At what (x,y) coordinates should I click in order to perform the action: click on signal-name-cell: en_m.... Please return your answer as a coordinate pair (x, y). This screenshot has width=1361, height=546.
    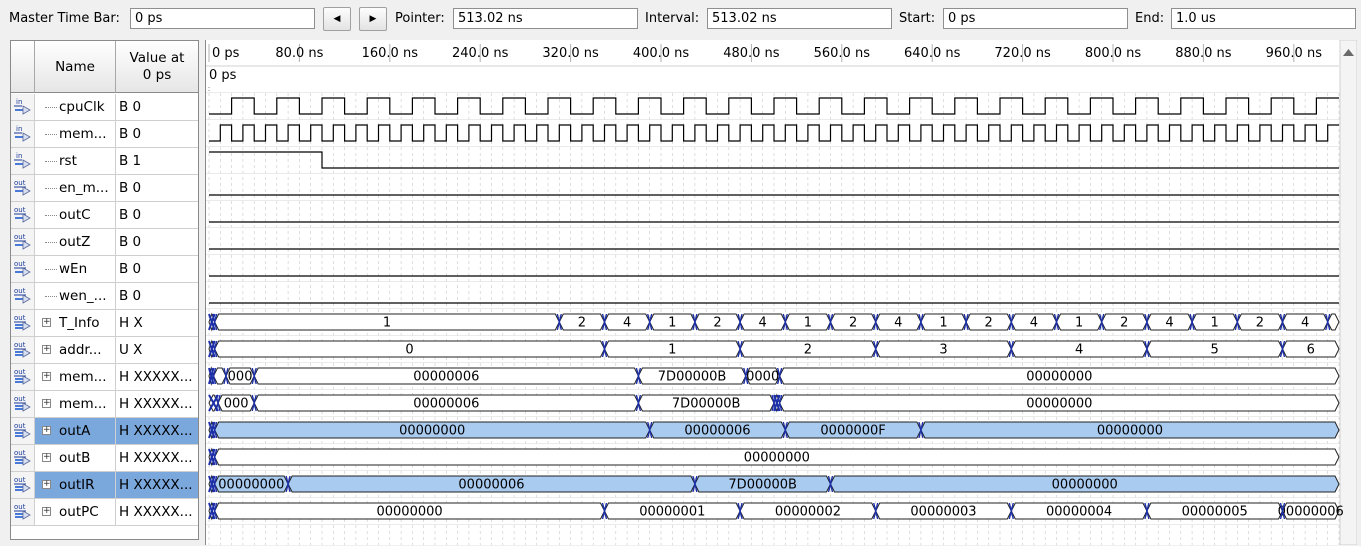
    Looking at the image, I should click on (75, 188).